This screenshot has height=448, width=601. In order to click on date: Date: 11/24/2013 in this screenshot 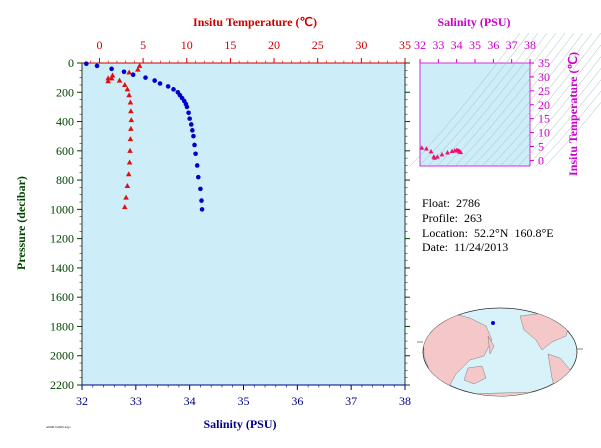, I will do `click(465, 247)`.